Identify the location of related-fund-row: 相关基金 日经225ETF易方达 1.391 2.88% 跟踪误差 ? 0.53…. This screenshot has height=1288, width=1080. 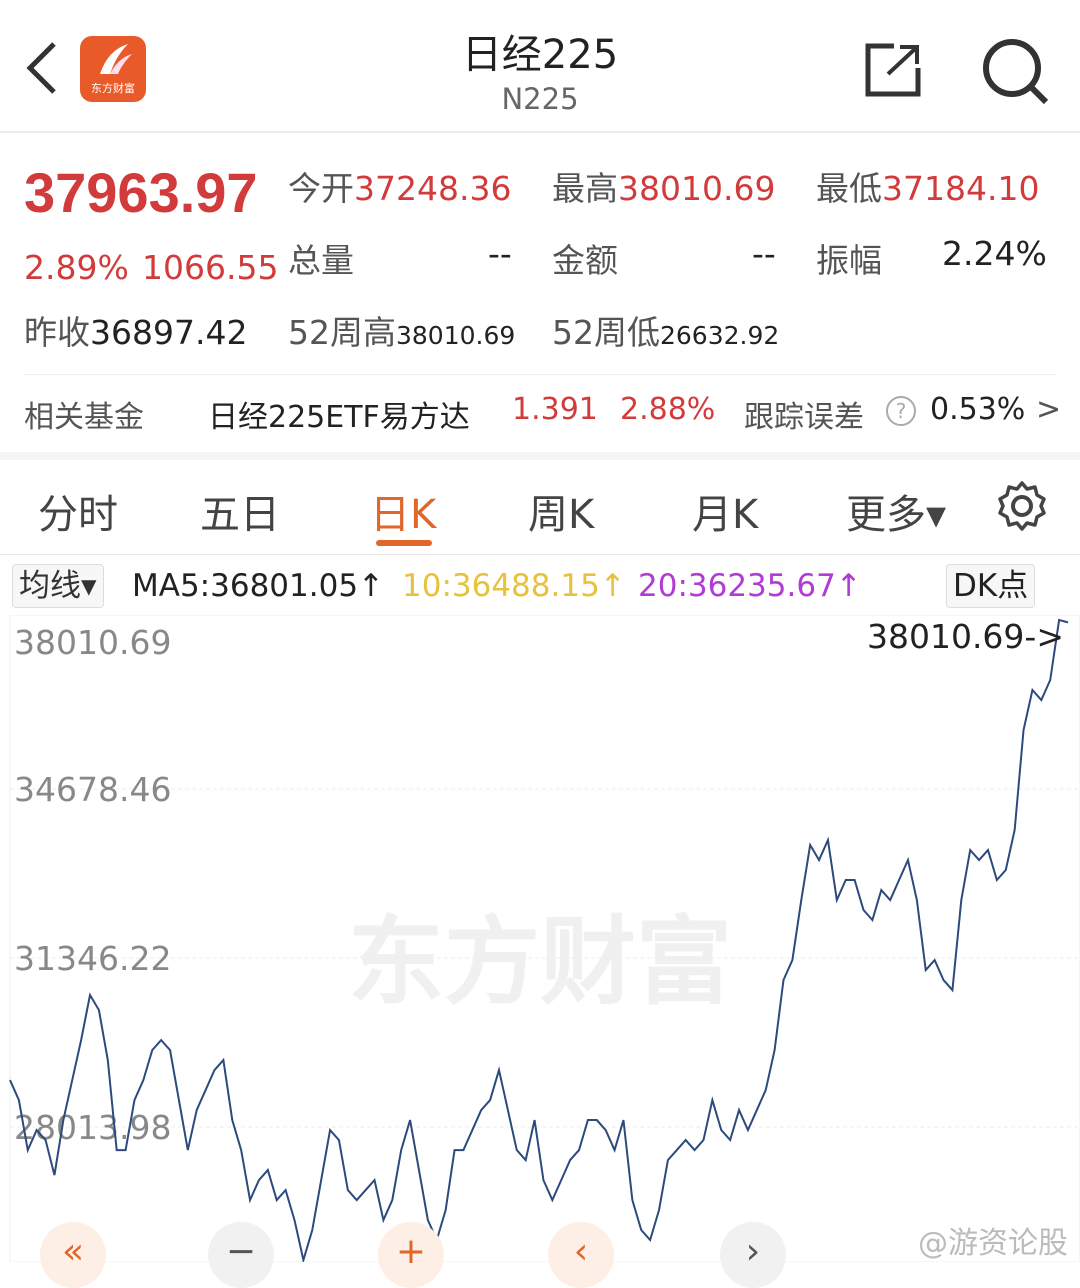
(540, 414).